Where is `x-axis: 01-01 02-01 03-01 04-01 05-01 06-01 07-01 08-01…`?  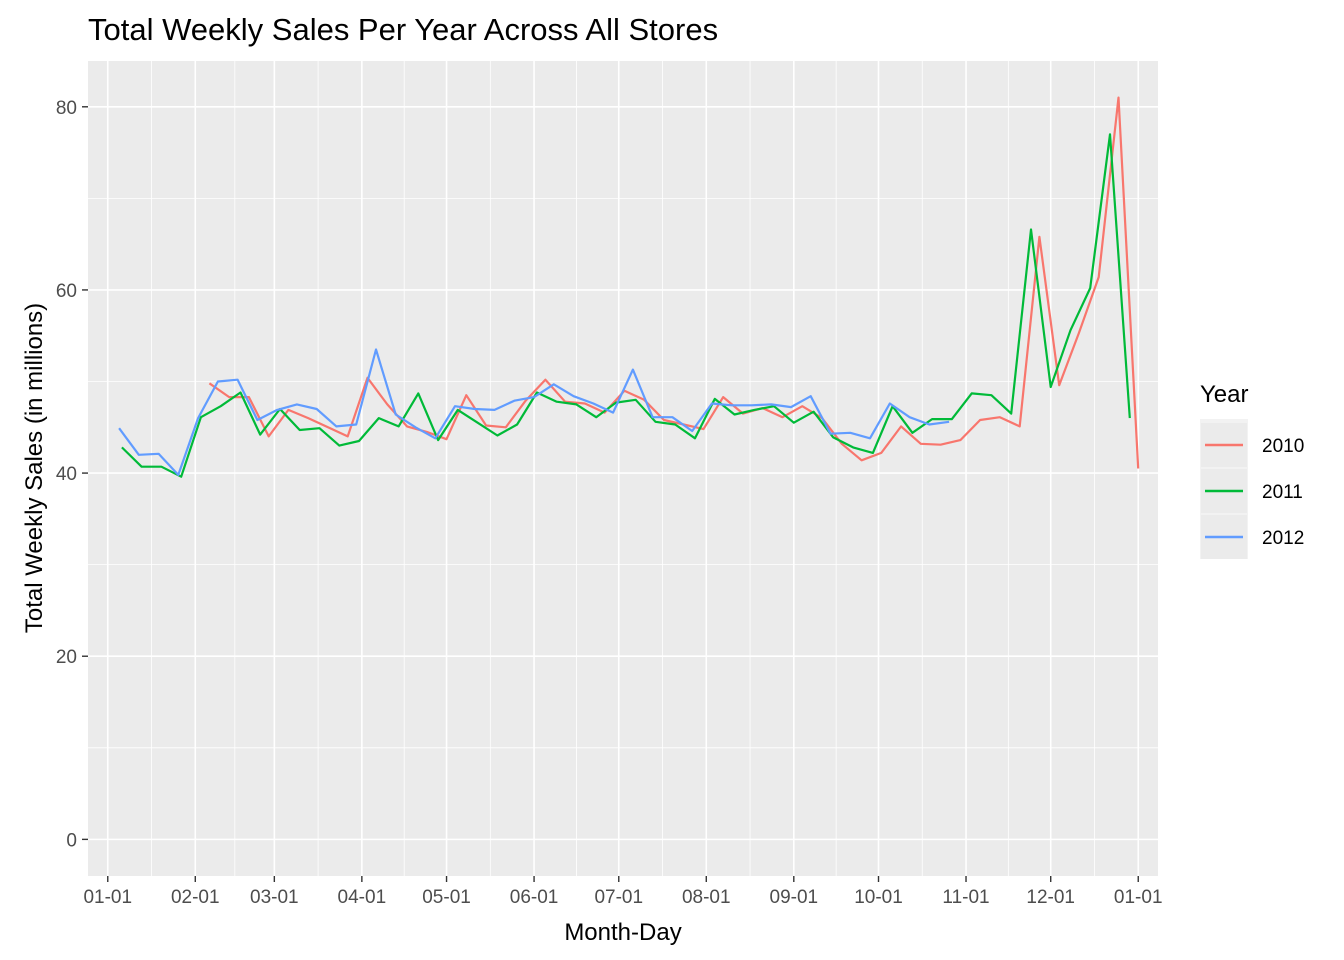
x-axis: 01-01 02-01 03-01 04-01 05-01 06-01 07-01 08-01… is located at coordinates (623, 892).